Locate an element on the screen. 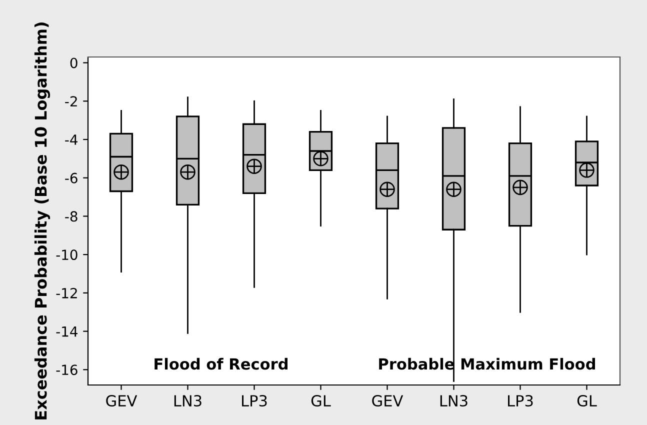  y-tick-label: -6 is located at coordinates (71, 178).